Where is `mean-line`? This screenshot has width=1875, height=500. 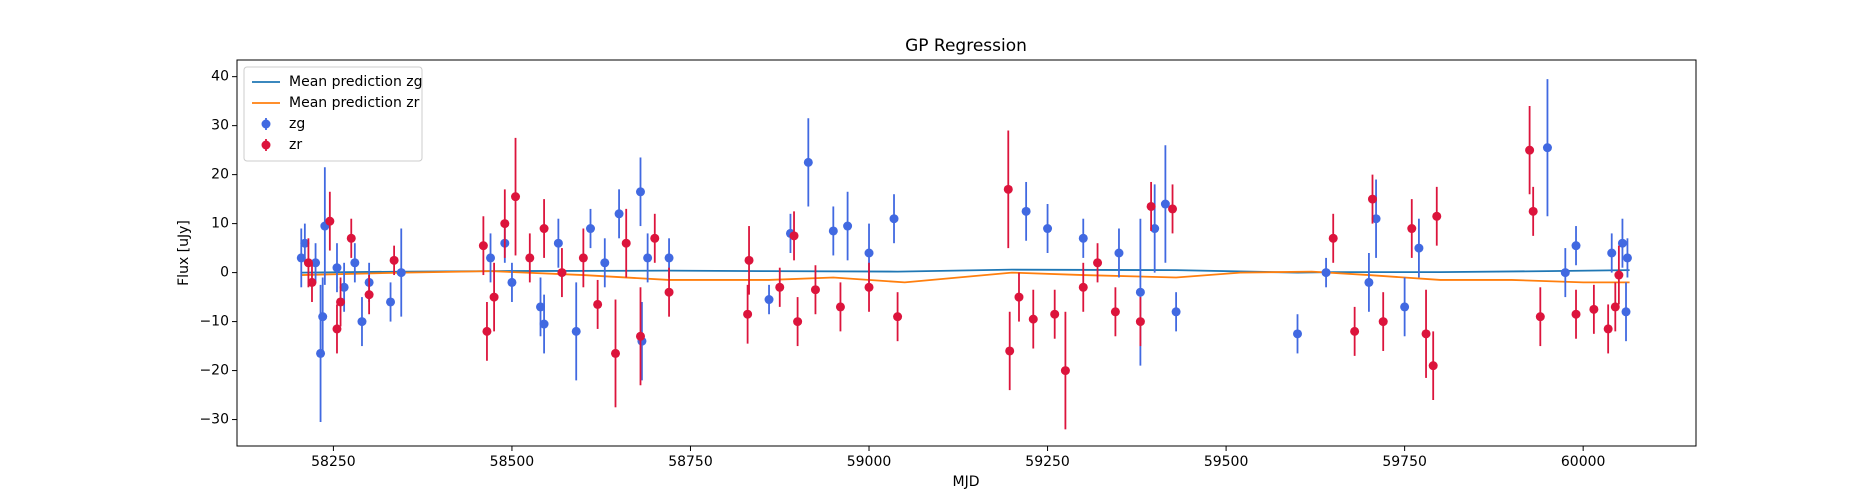
mean-line is located at coordinates (965, 277).